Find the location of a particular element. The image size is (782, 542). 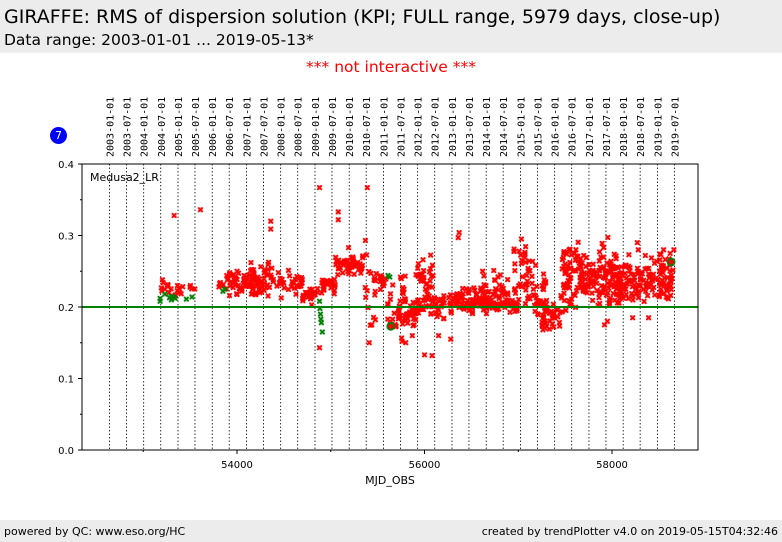

y-tick-label: 0.1 is located at coordinates (66, 380).